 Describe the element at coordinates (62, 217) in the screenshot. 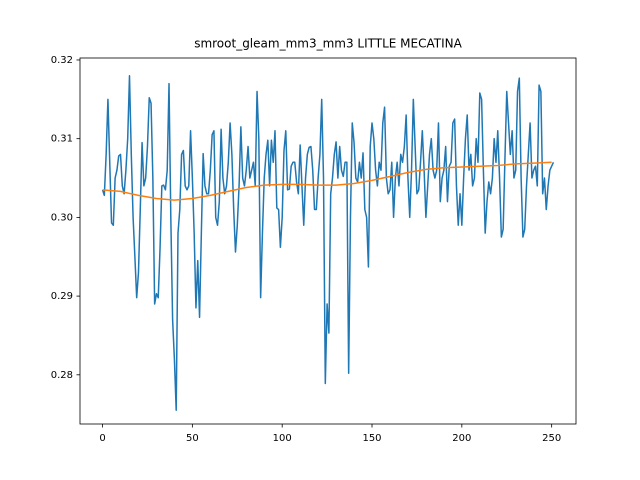

I see `y-tick-label: 0.30` at that location.